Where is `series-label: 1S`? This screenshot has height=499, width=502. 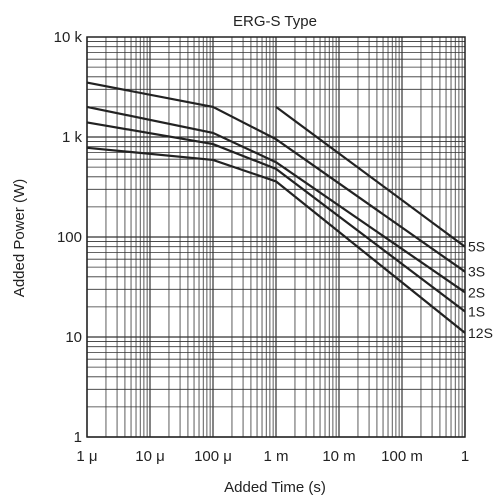 series-label: 1S is located at coordinates (476, 311).